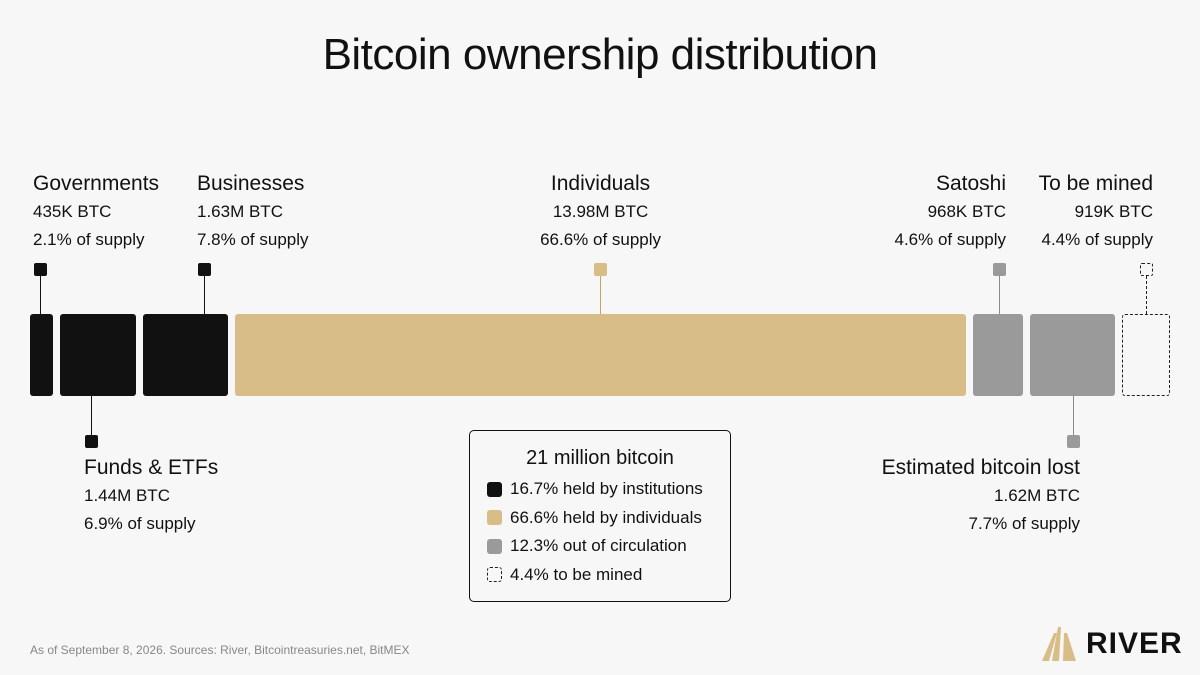 This screenshot has height=675, width=1200. Describe the element at coordinates (600, 183) in the screenshot. I see `label-individuals-name: Individuals` at that location.